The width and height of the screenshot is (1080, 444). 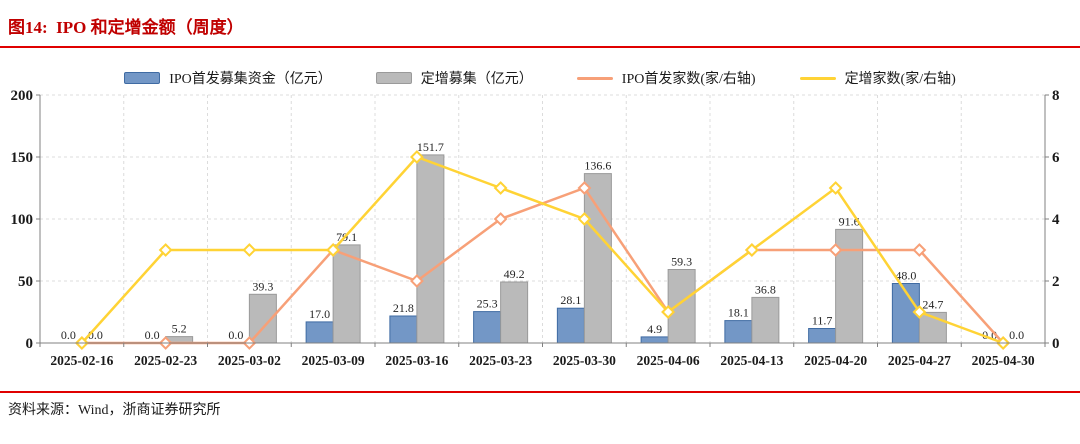 I want to click on svg-text: 28.1, so click(x=570, y=300).